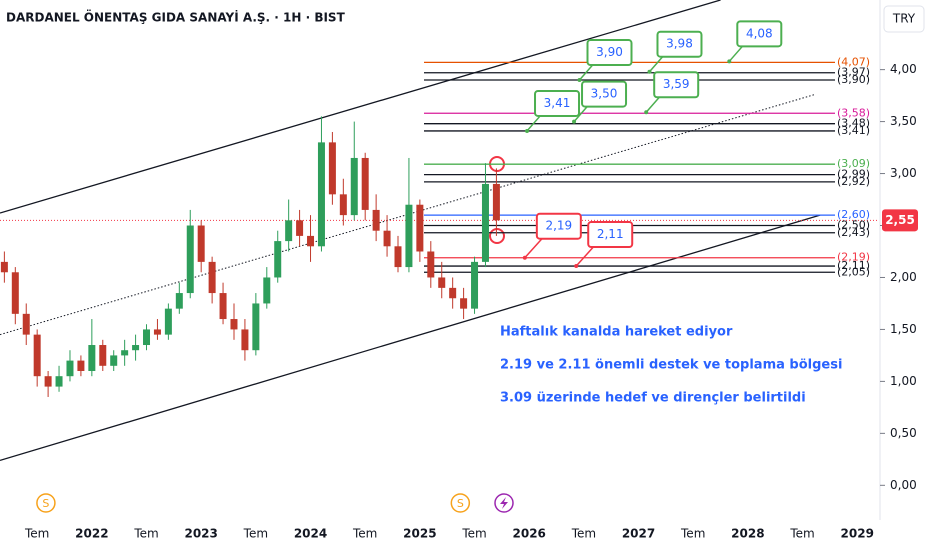  What do you see at coordinates (529, 534) in the screenshot?
I see `x-tick-label: 2026` at bounding box center [529, 534].